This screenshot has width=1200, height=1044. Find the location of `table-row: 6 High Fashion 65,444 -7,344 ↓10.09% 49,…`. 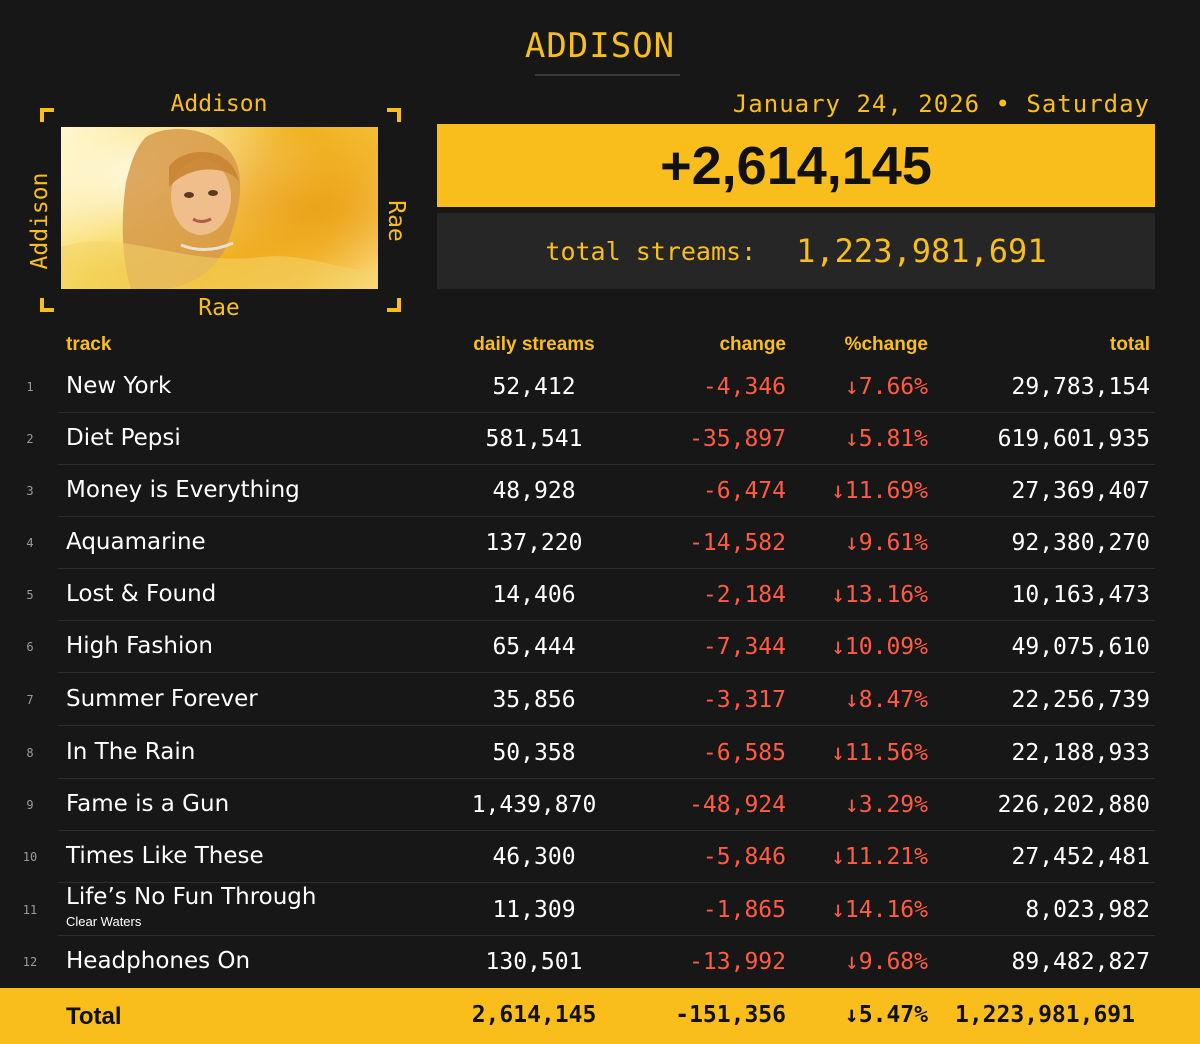

table-row: 6 High Fashion 65,444 -7,344 ↓10.09% 49,… is located at coordinates (600, 647).